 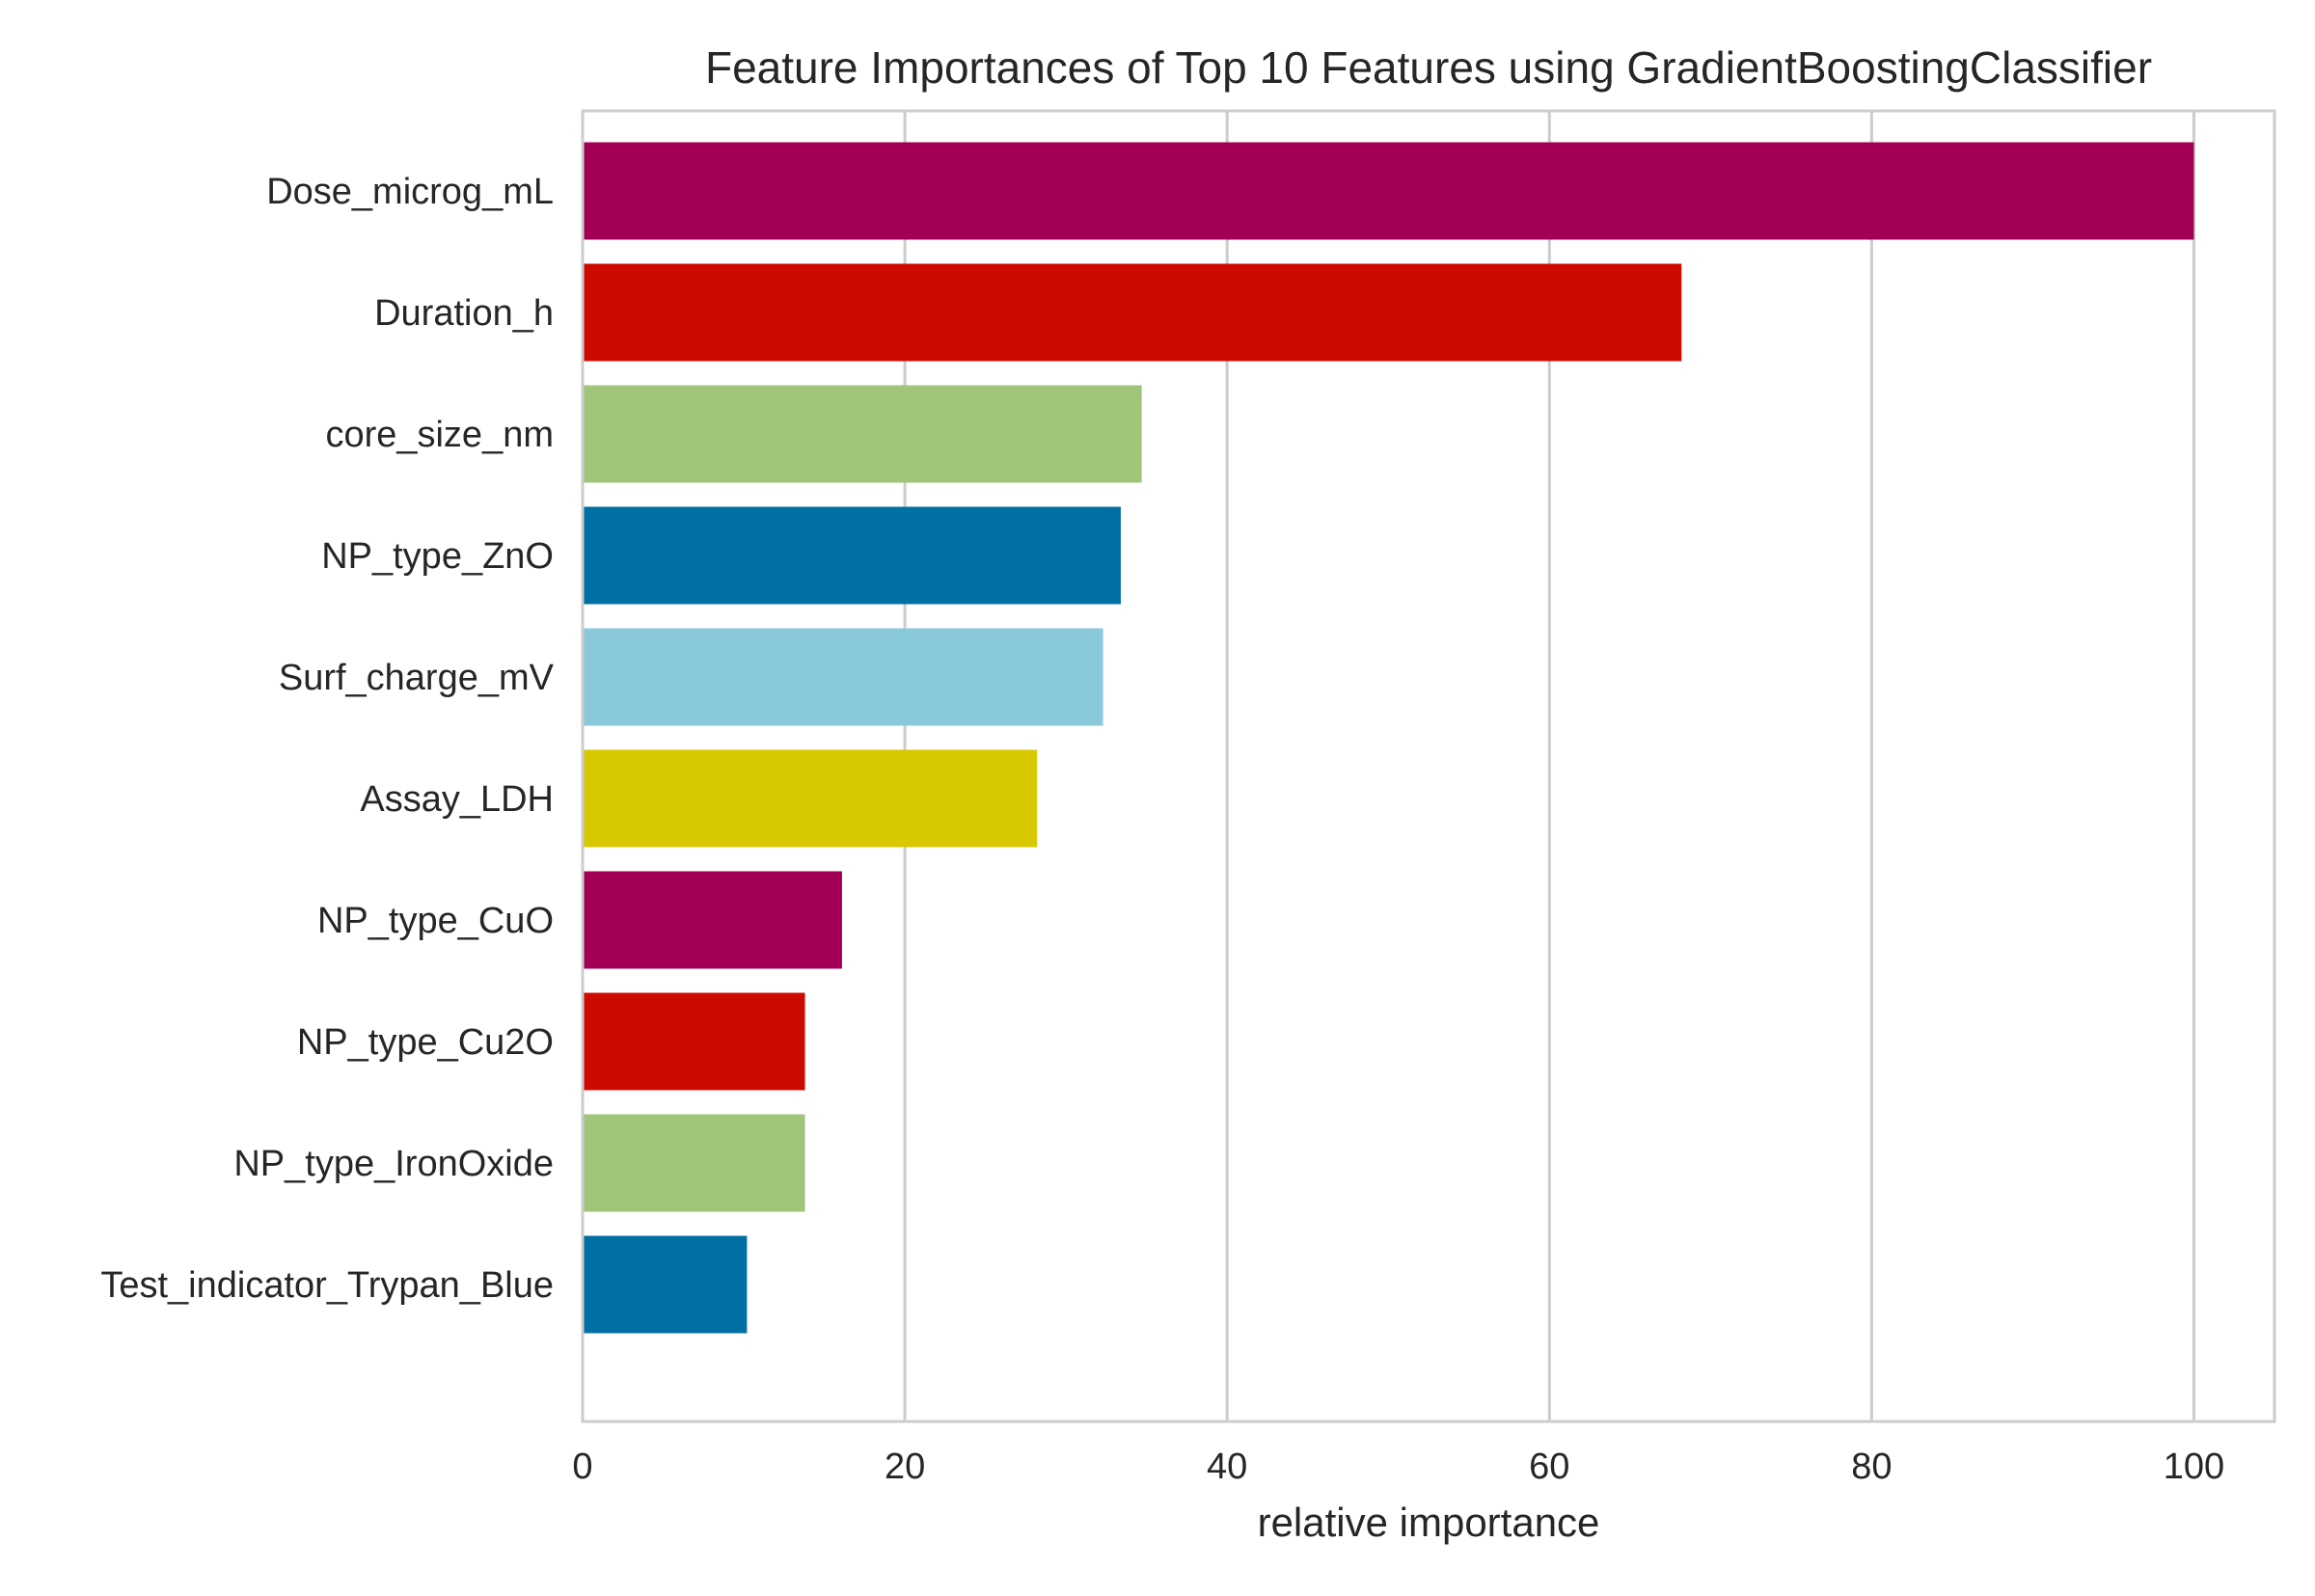 What do you see at coordinates (1132, 313) in the screenshot?
I see `bar-duration-h` at bounding box center [1132, 313].